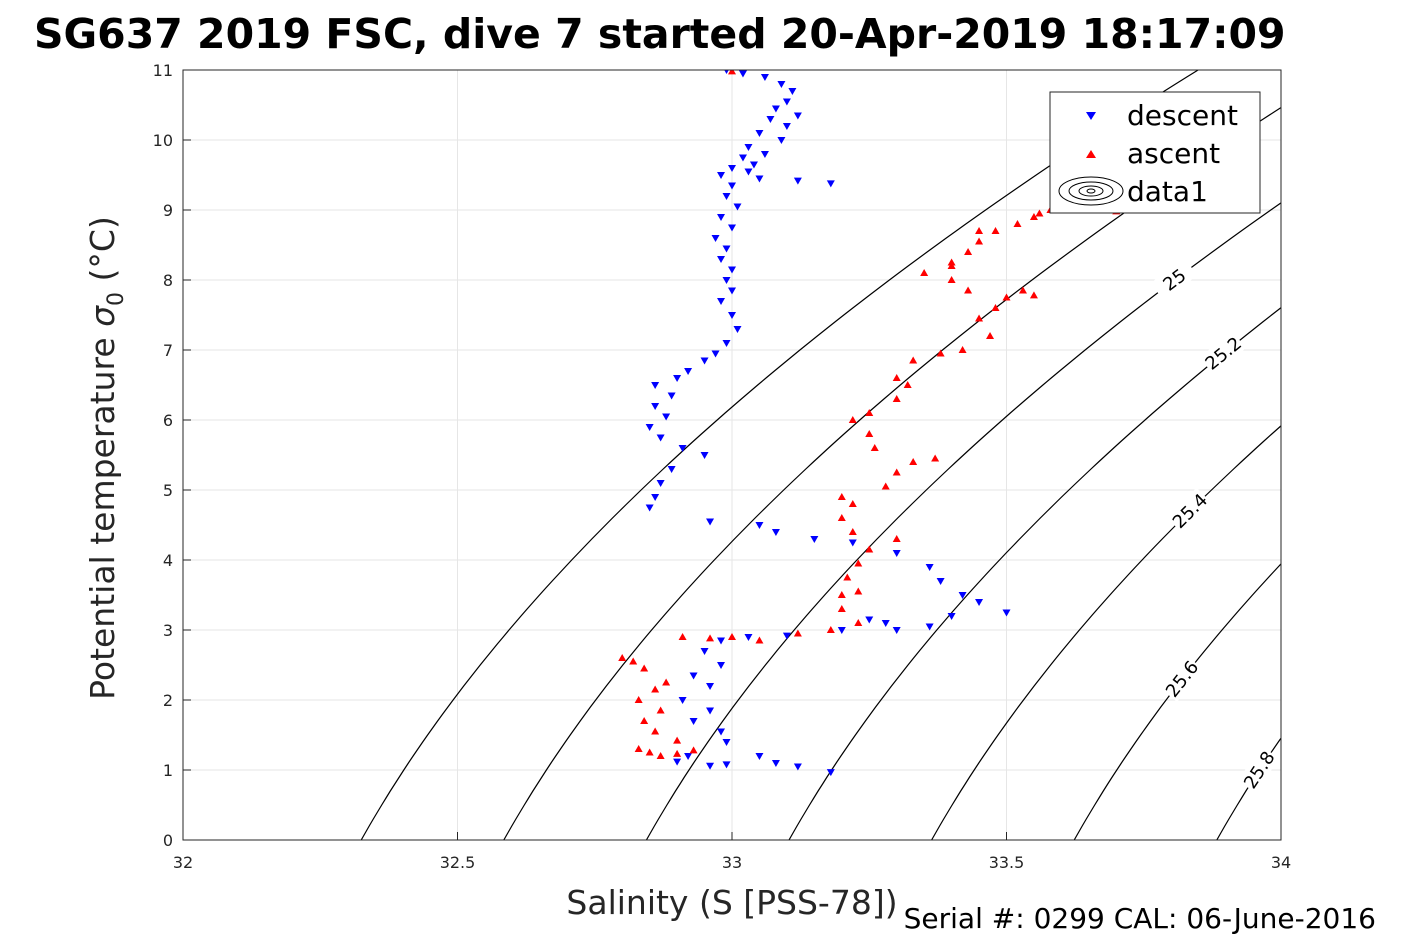 The width and height of the screenshot is (1417, 945). What do you see at coordinates (1182, 115) in the screenshot?
I see `legend-descent-label: descent` at bounding box center [1182, 115].